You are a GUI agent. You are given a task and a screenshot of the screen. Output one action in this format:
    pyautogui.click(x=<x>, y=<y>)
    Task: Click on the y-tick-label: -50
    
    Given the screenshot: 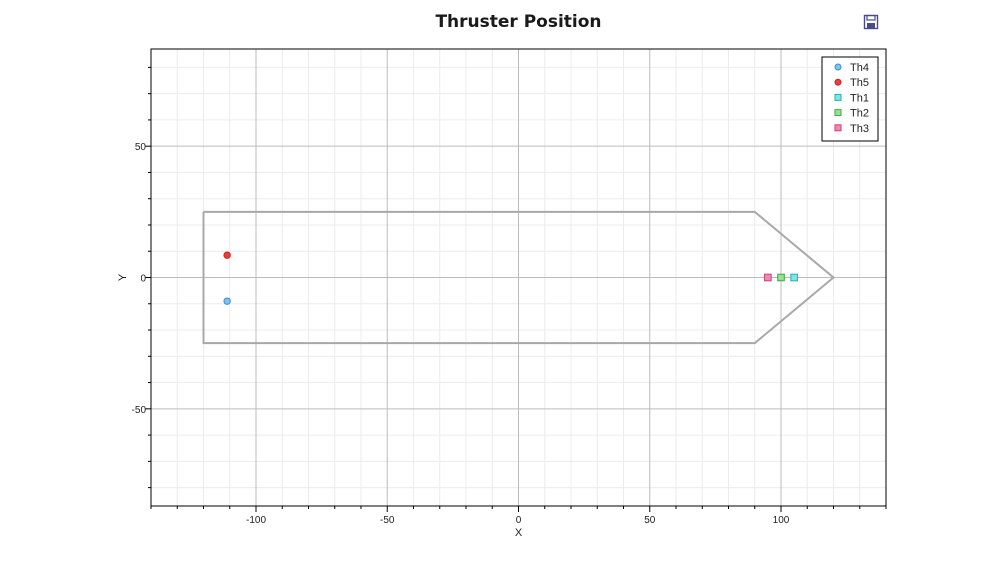 What is the action you would take?
    pyautogui.click(x=139, y=410)
    